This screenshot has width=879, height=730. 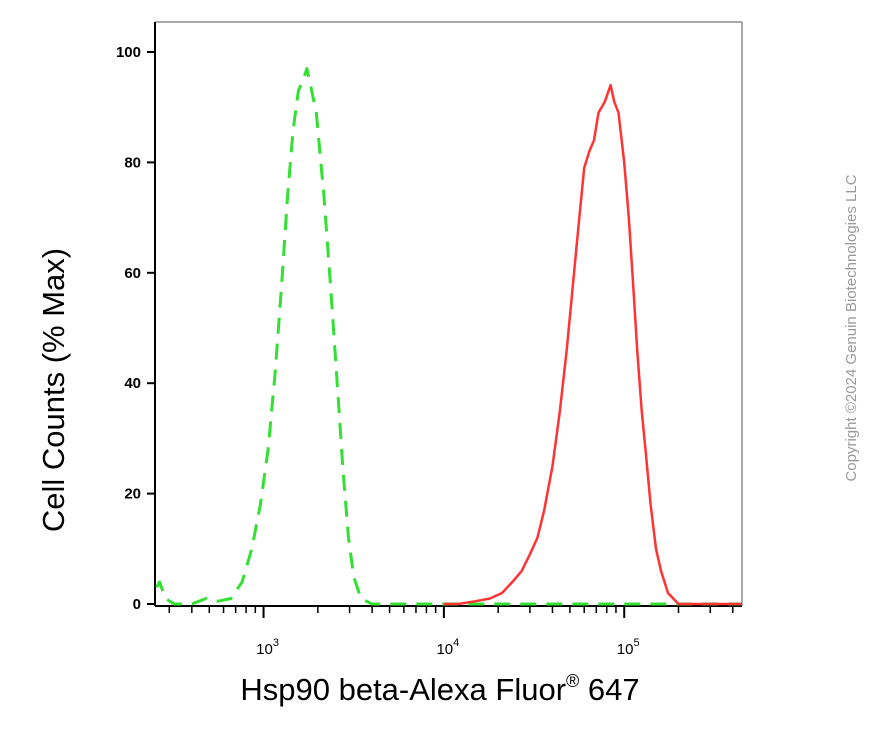 I want to click on x-axis-title-registered-mark: ®, so click(x=572, y=681).